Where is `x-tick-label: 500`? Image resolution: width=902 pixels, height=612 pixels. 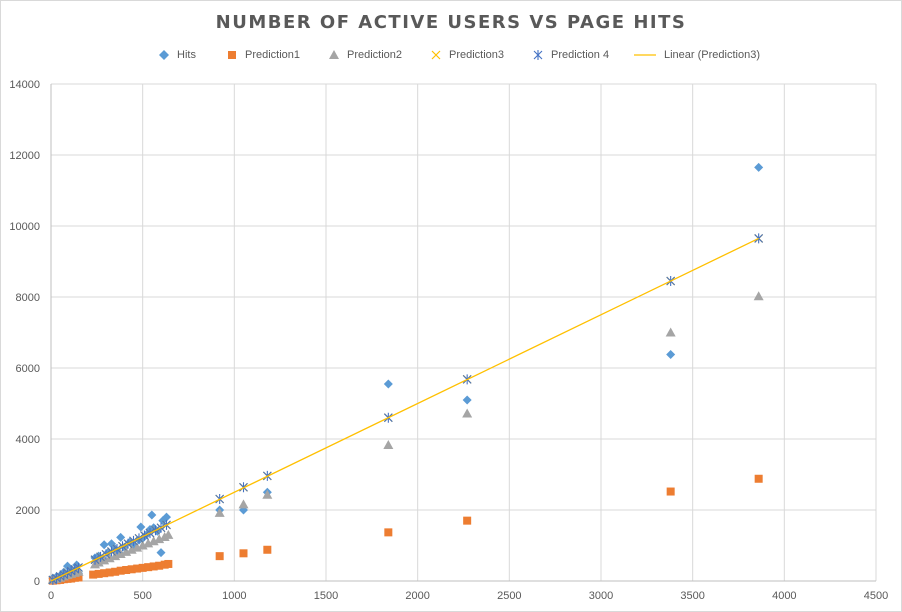
x-tick-label: 500 is located at coordinates (142, 596).